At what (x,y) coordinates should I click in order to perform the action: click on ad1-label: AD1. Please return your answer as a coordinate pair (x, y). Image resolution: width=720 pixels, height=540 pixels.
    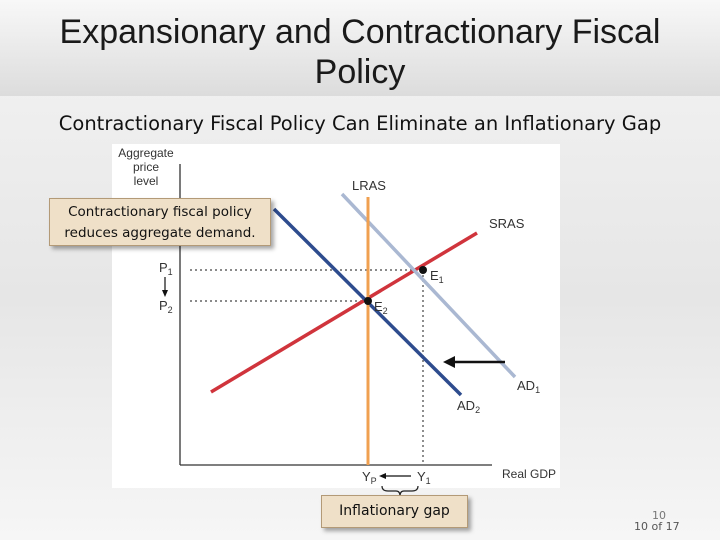
    Looking at the image, I should click on (528, 386).